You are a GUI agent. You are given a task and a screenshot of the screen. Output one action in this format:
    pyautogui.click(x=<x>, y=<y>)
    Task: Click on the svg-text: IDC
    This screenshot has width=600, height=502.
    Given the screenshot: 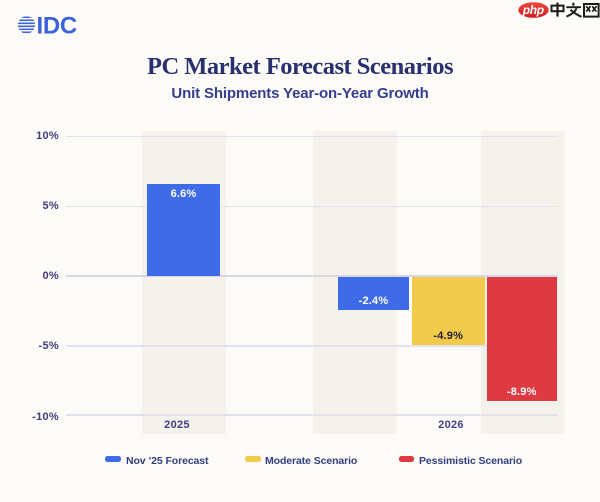 What is the action you would take?
    pyautogui.click(x=57, y=26)
    